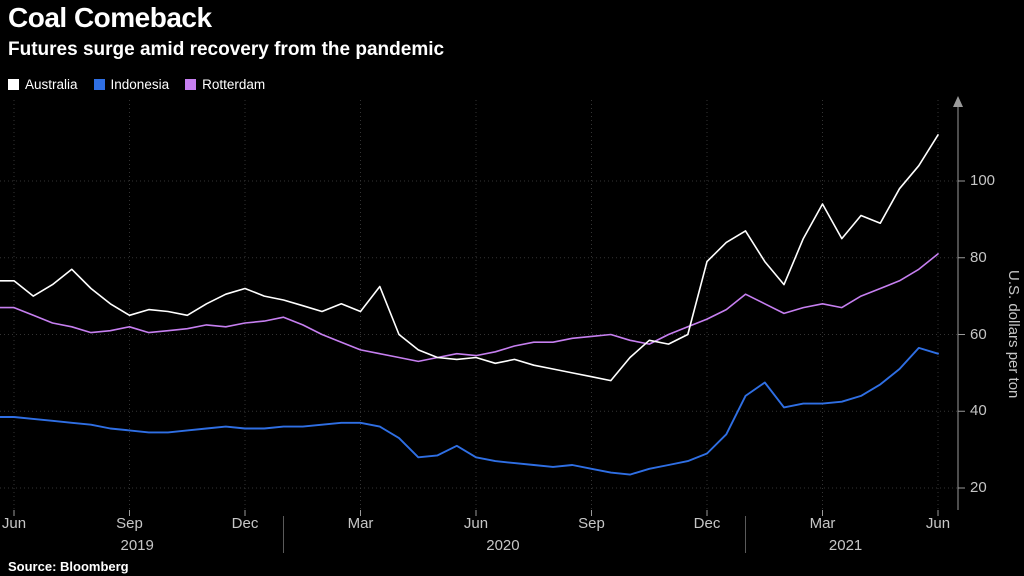  I want to click on legend-item-australia: Australia, so click(43, 84).